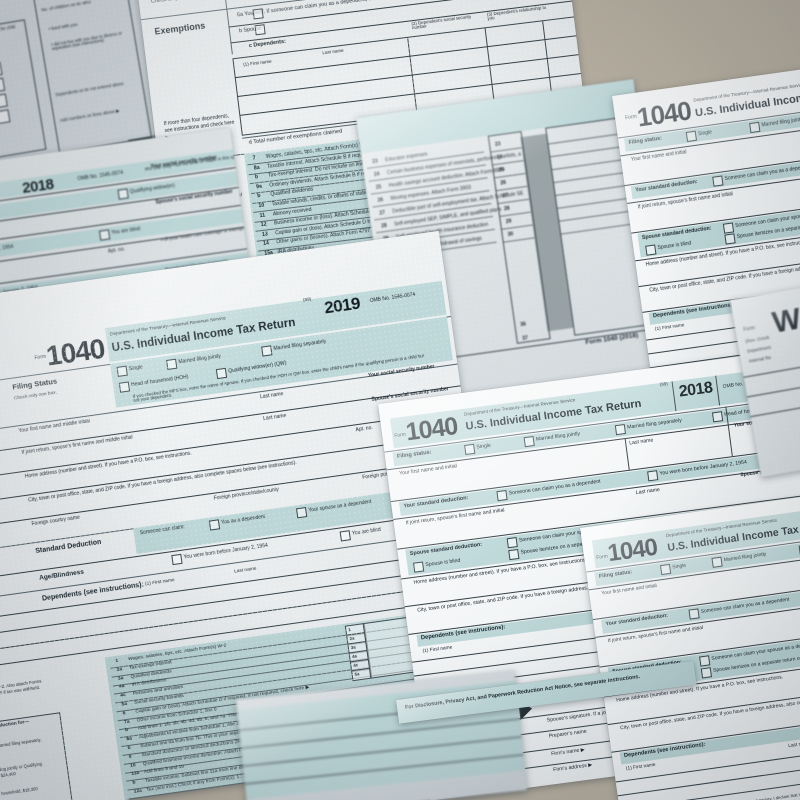  I want to click on dep-col1b-2019: Last name, so click(245, 570).